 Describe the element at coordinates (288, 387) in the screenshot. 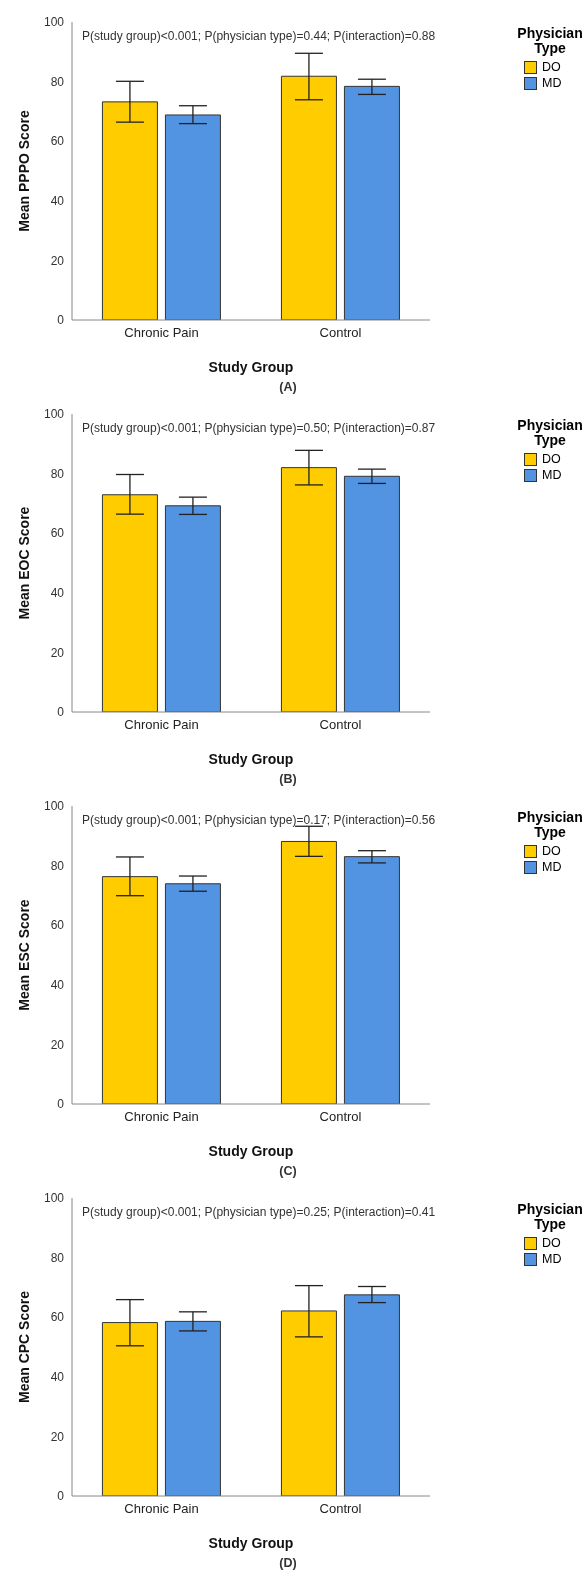

I see `text: (A)` at that location.